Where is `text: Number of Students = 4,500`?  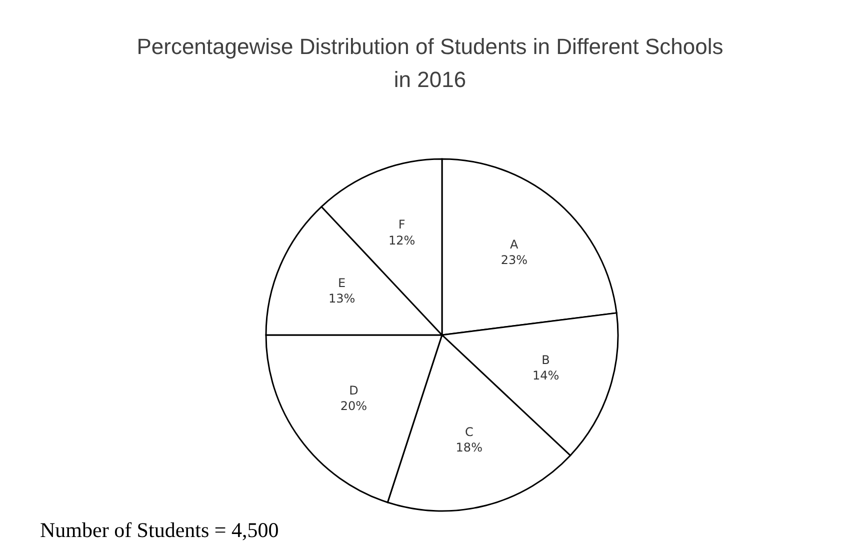 text: Number of Students = 4,500 is located at coordinates (159, 530).